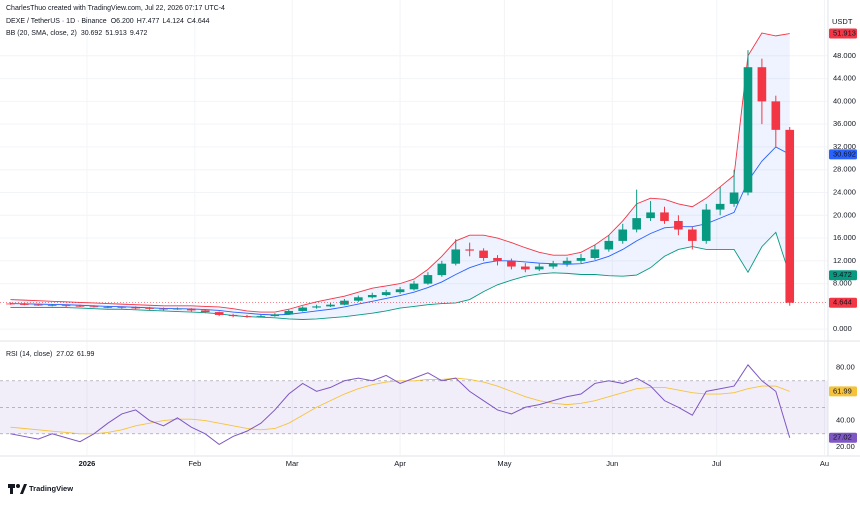 The width and height of the screenshot is (860, 505). Describe the element at coordinates (845, 420) in the screenshot. I see `y-tick-label: 40.00` at that location.